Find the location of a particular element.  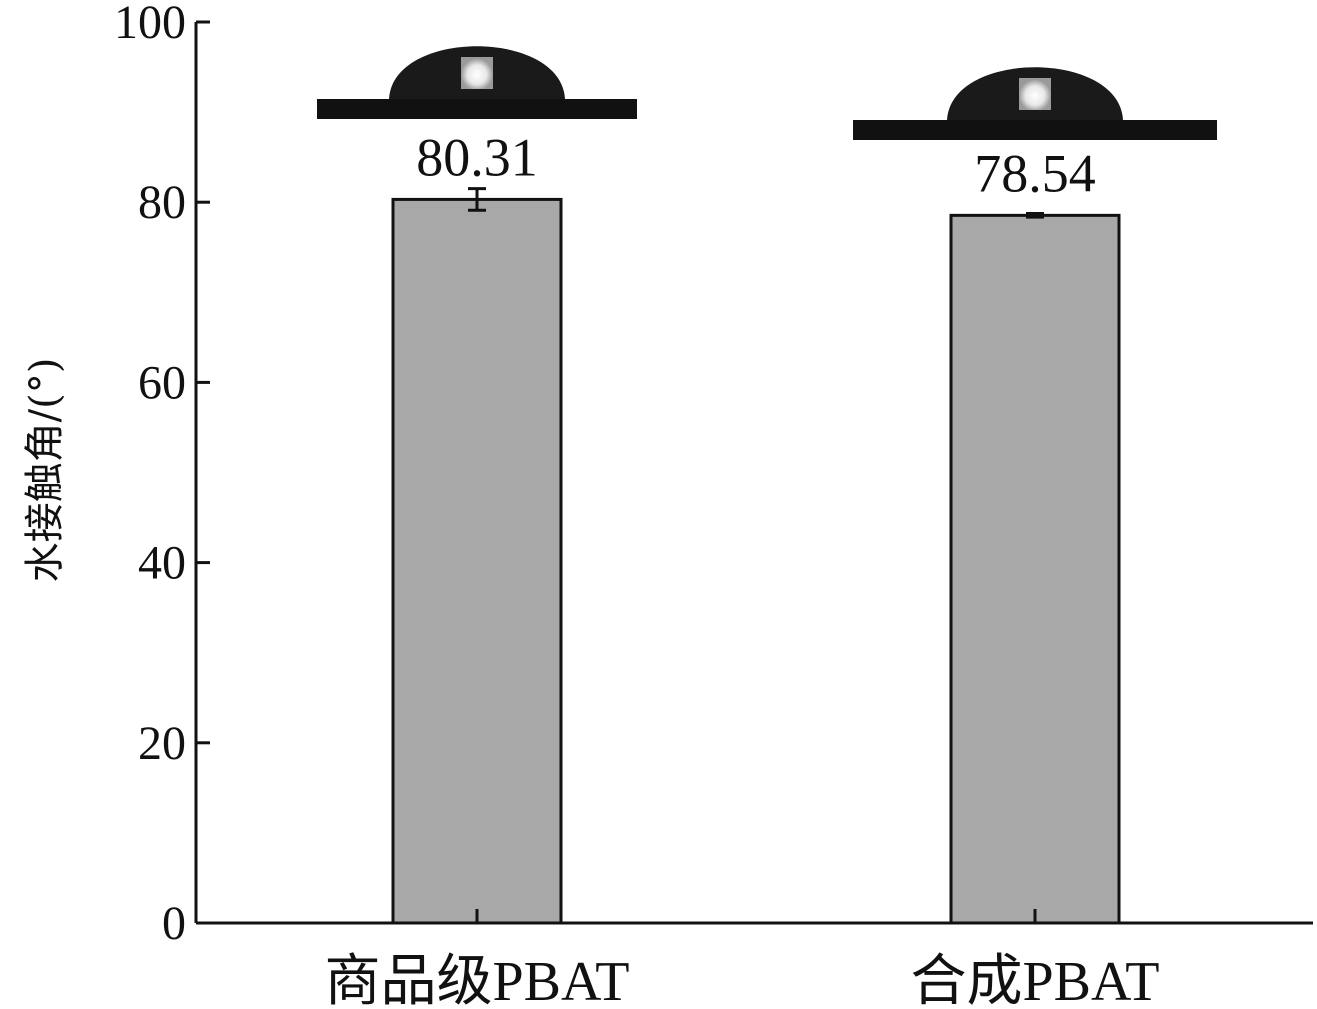

bar-value-label: 78.54 is located at coordinates (1035, 173).